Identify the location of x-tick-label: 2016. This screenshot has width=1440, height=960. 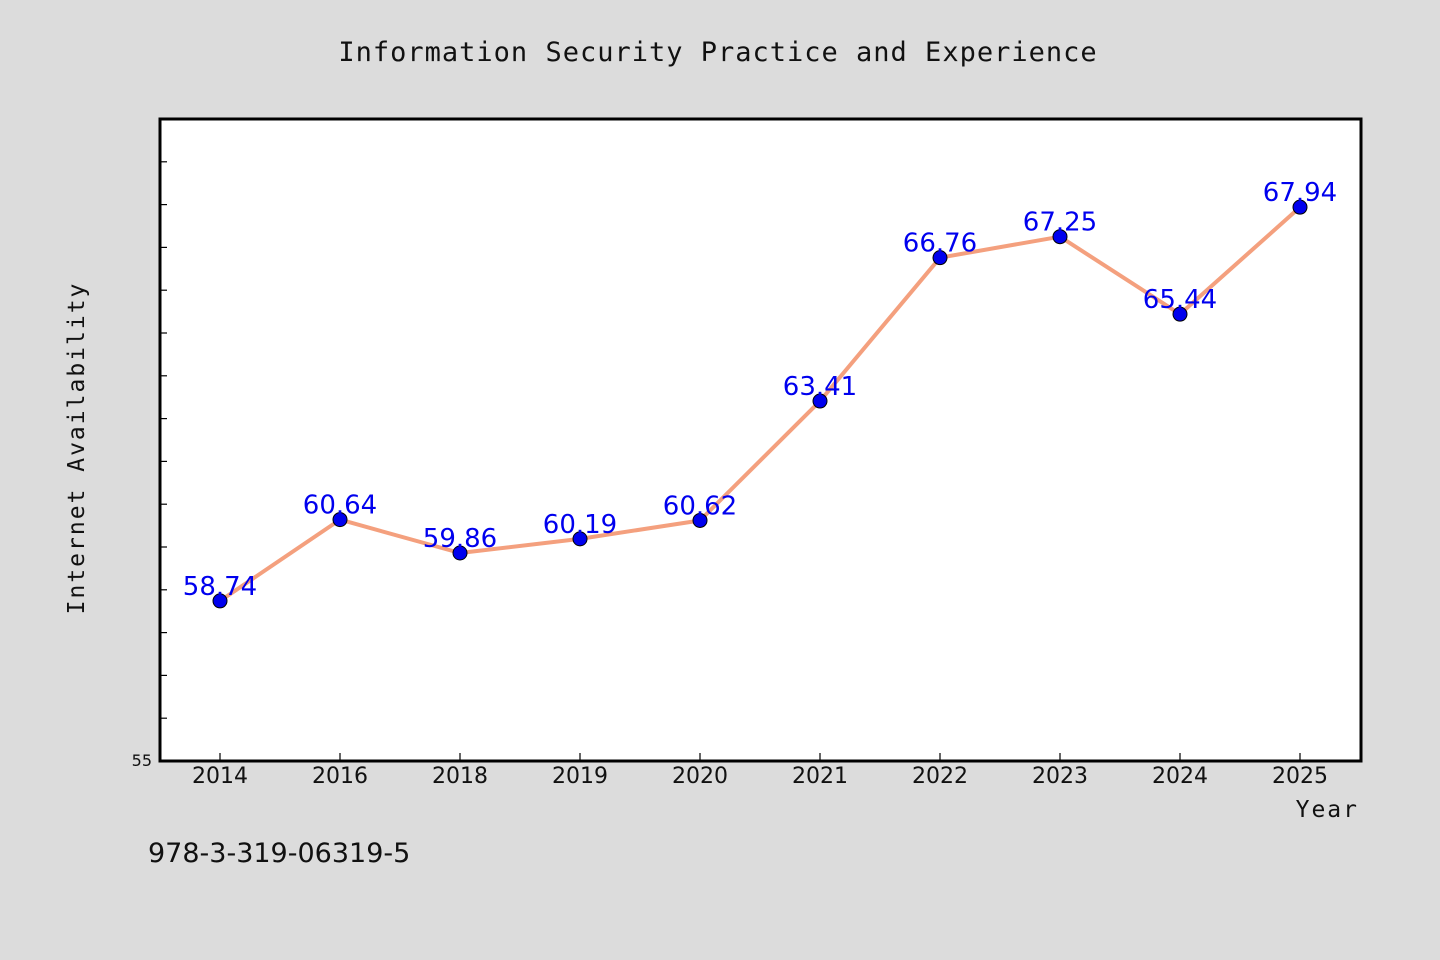
(340, 776).